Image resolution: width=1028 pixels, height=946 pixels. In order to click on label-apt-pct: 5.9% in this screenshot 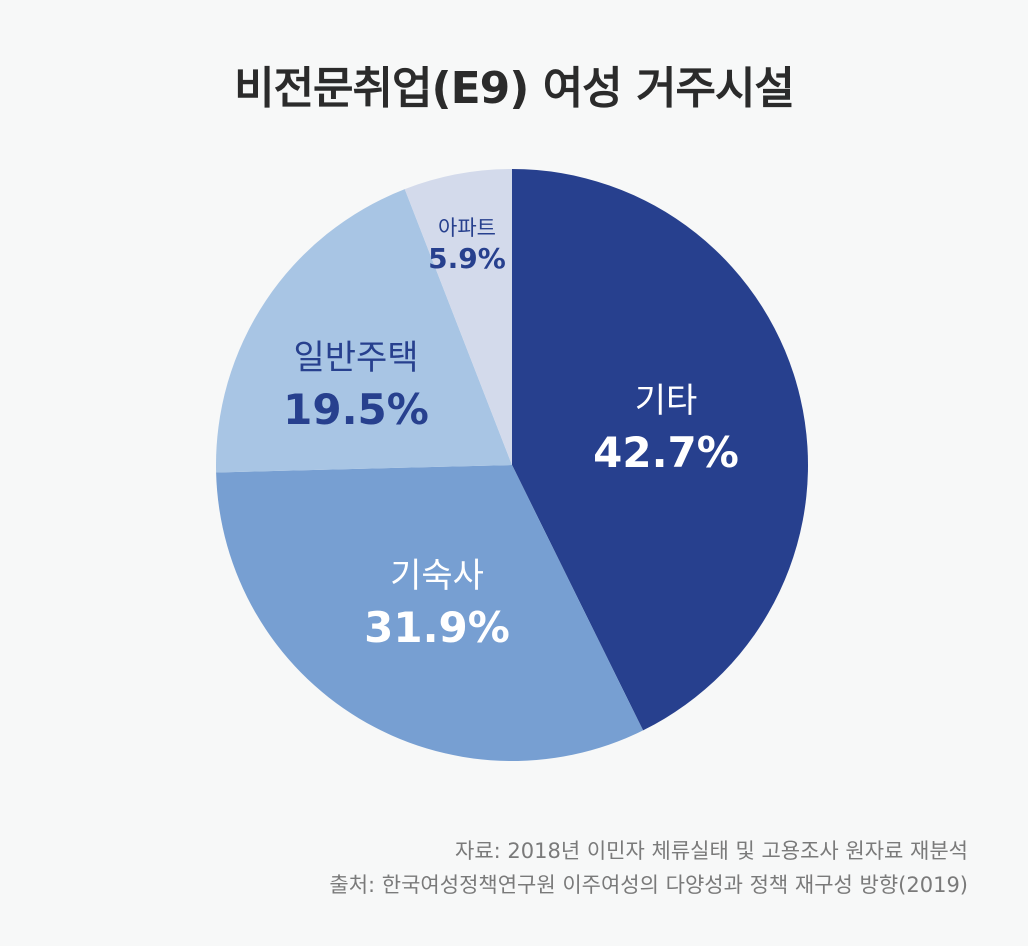, I will do `click(467, 258)`.